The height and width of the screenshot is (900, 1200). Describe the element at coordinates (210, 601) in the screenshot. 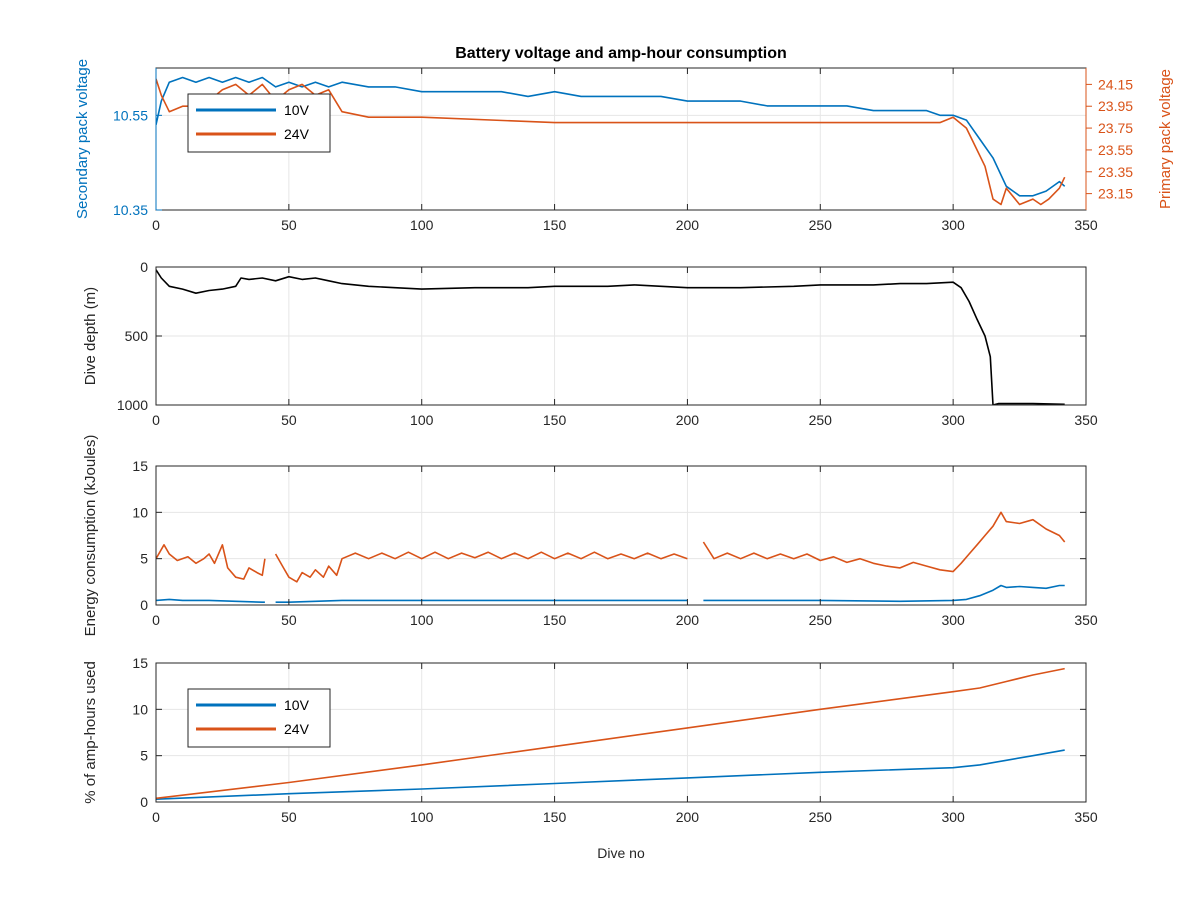

I see `series-line-s1-seg0` at that location.